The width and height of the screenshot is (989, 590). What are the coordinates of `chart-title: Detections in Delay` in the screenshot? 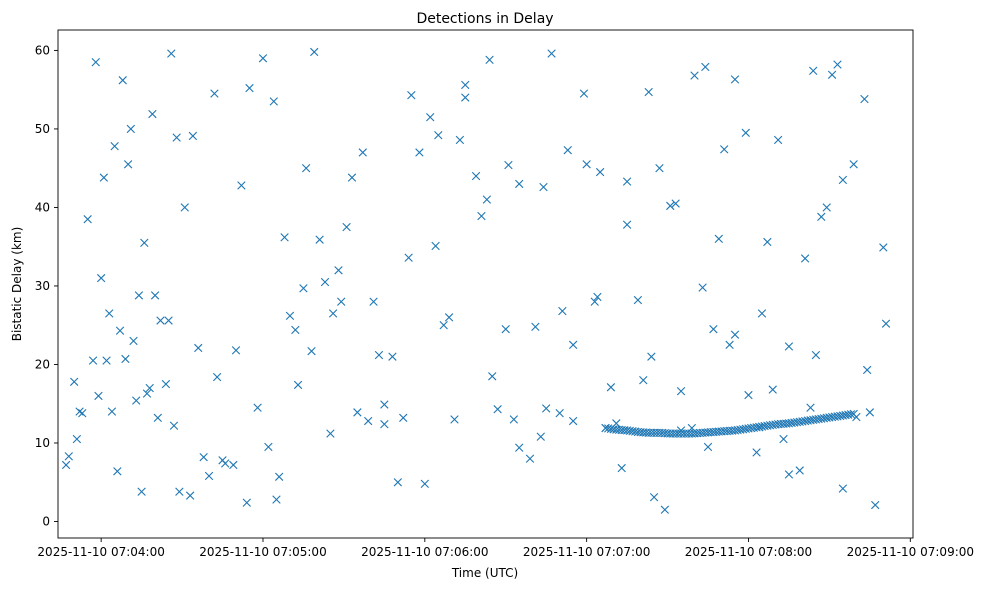 It's located at (484, 19).